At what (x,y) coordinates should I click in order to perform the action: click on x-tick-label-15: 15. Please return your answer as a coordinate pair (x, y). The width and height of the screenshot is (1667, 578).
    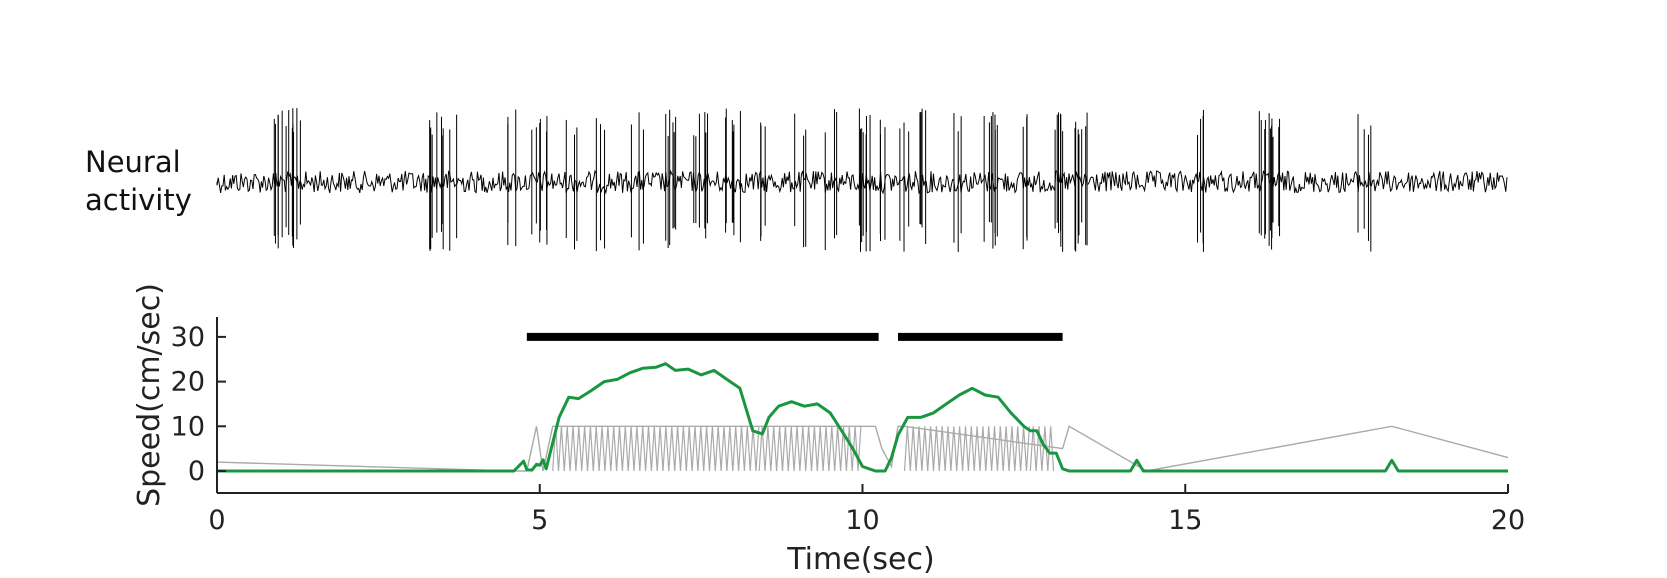
    Looking at the image, I should click on (1185, 520).